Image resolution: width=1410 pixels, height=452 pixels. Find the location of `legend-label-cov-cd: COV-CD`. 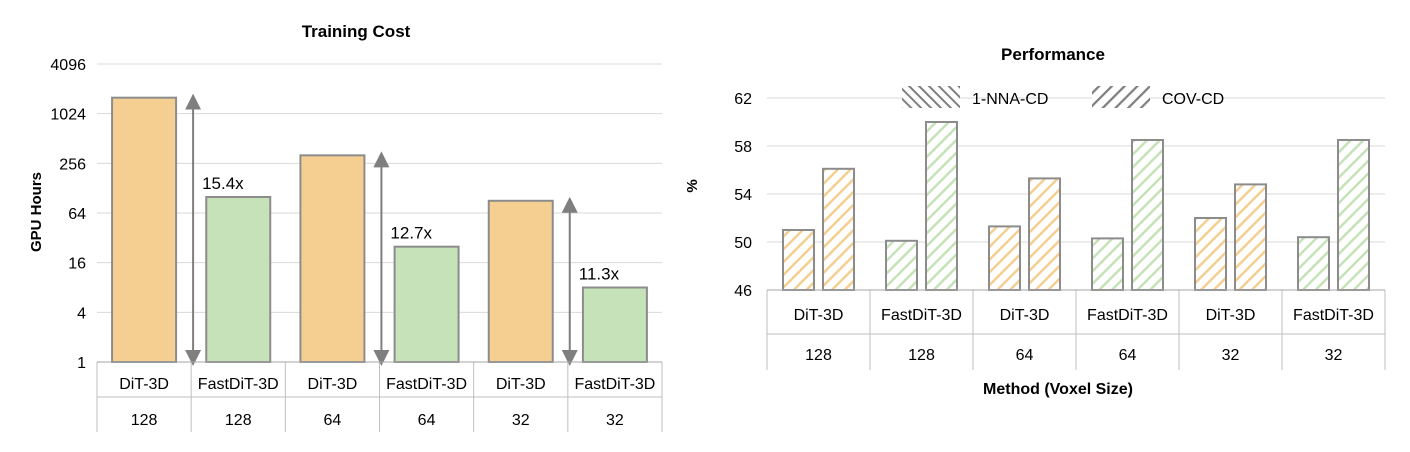

legend-label-cov-cd: COV-CD is located at coordinates (1193, 99).